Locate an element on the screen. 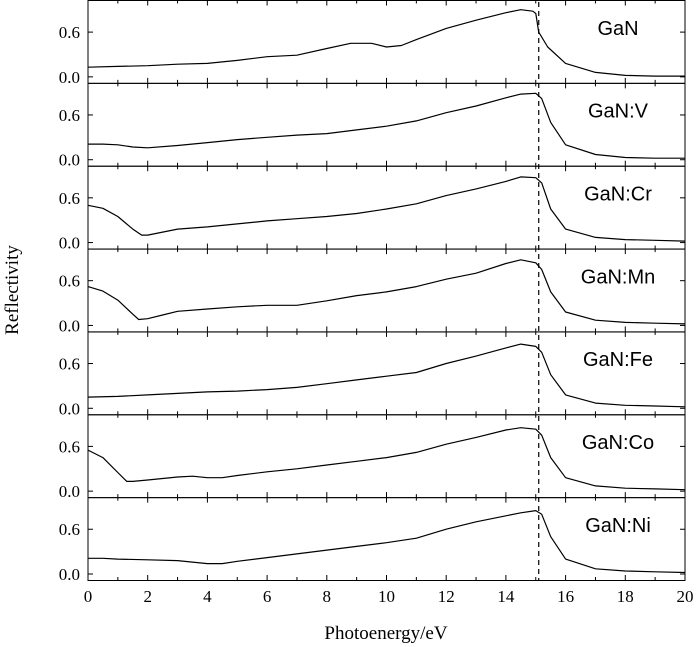  x-axis-label: Photoenergy/eV is located at coordinates (385, 633).